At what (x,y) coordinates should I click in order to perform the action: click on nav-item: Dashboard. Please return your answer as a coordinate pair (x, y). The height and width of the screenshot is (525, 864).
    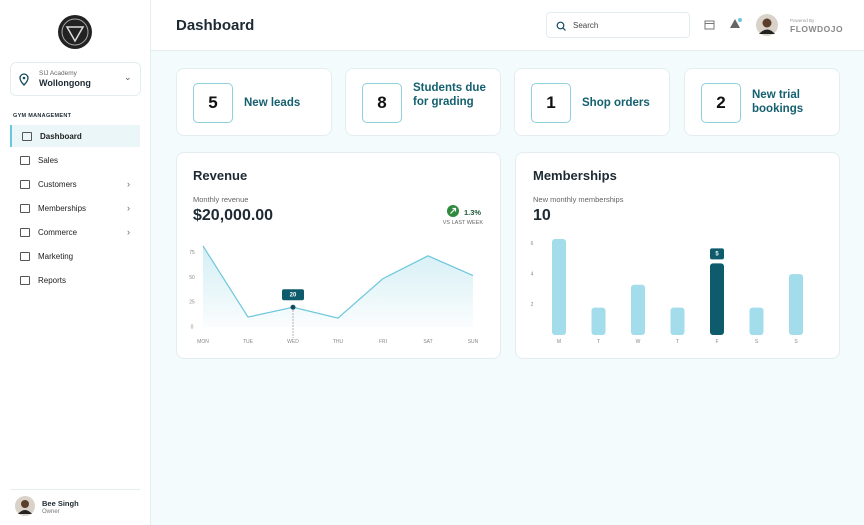
    Looking at the image, I should click on (75, 136).